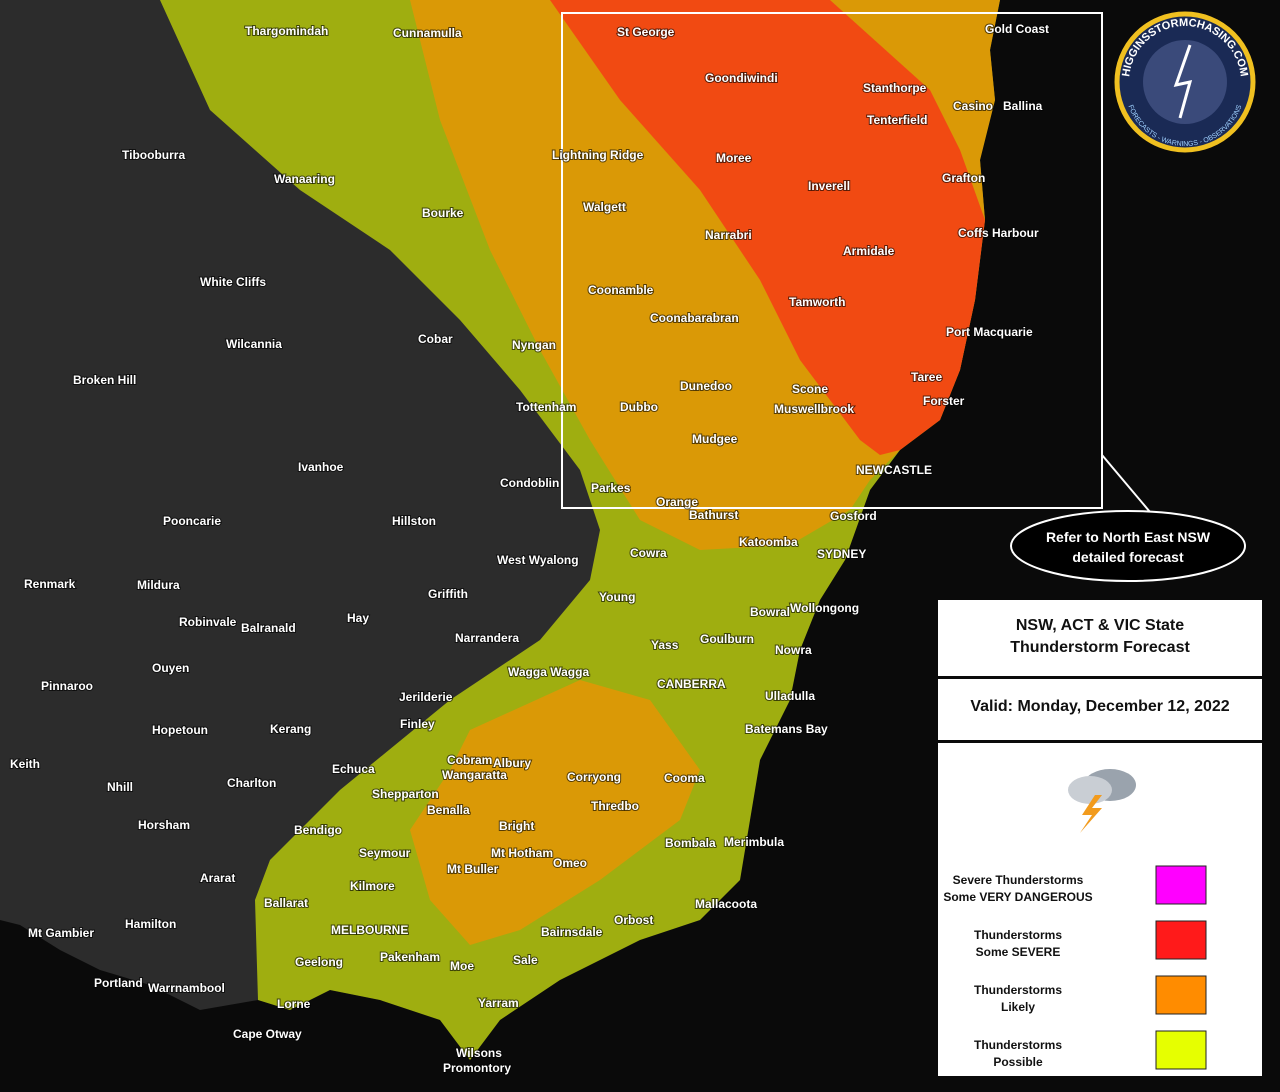 This screenshot has height=1092, width=1280. I want to click on place-label: Yarram, so click(498, 1003).